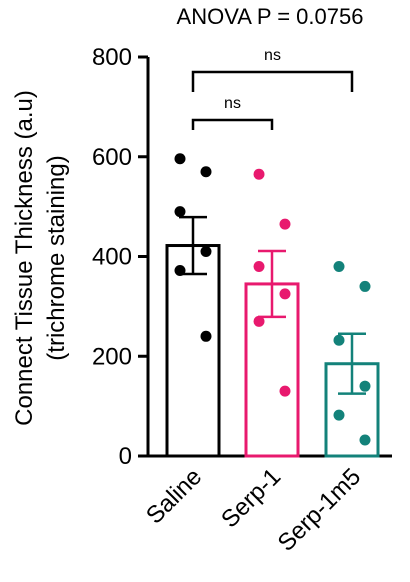 The width and height of the screenshot is (410, 582). What do you see at coordinates (270, 16) in the screenshot?
I see `chart-title: ANOVA P = 0.0756` at bounding box center [270, 16].